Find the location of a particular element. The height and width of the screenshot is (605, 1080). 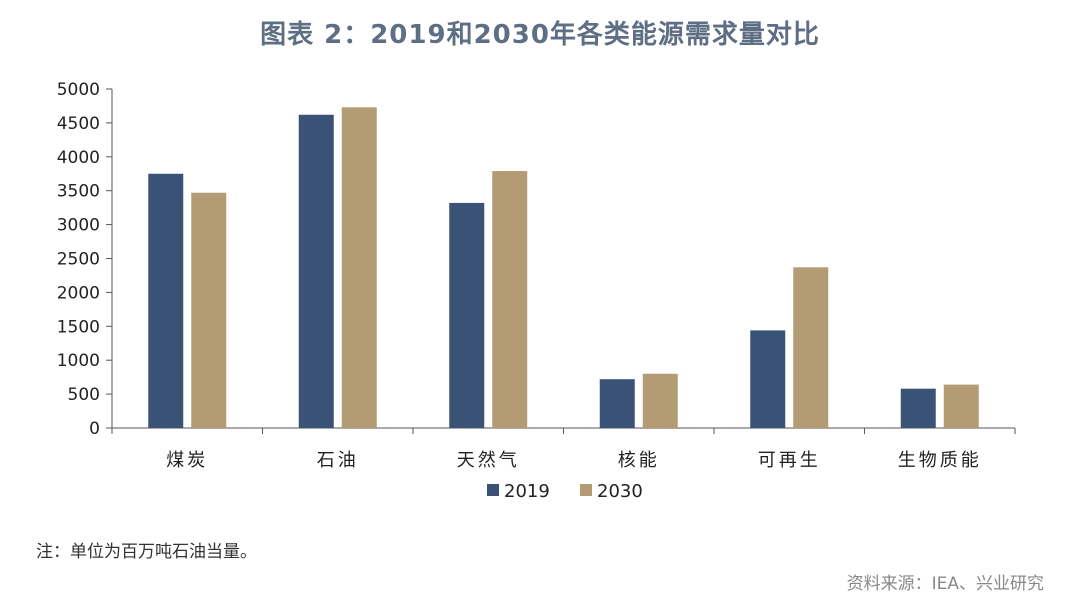

y-tick-label: 3500 is located at coordinates (78, 192).